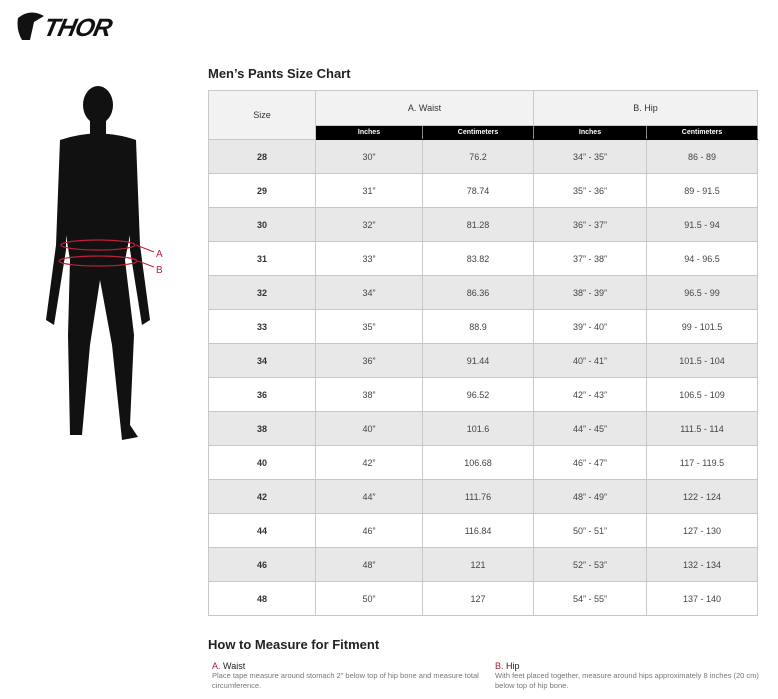 Image resolution: width=778 pixels, height=699 pixels. What do you see at coordinates (262, 598) in the screenshot?
I see `table-cell: 48` at bounding box center [262, 598].